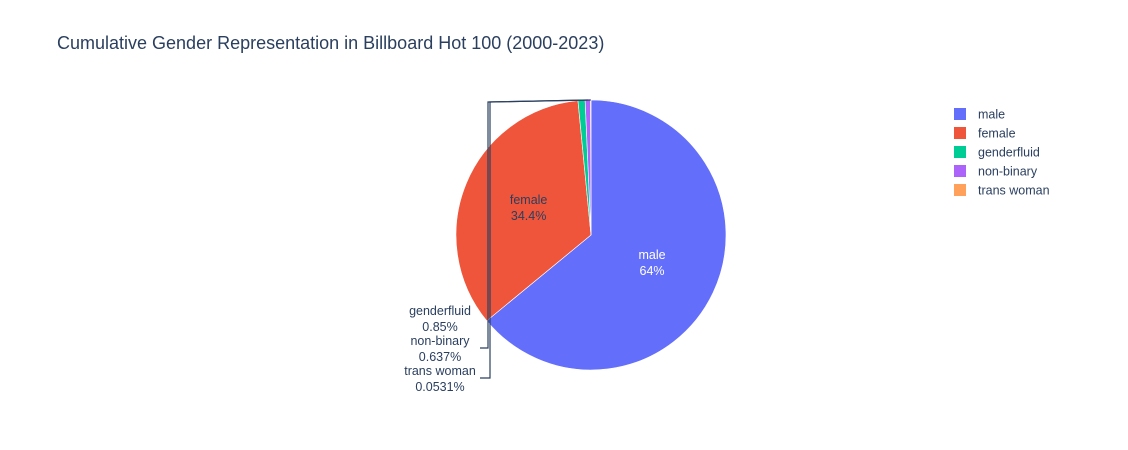  I want to click on svg-text: male, so click(651, 255).